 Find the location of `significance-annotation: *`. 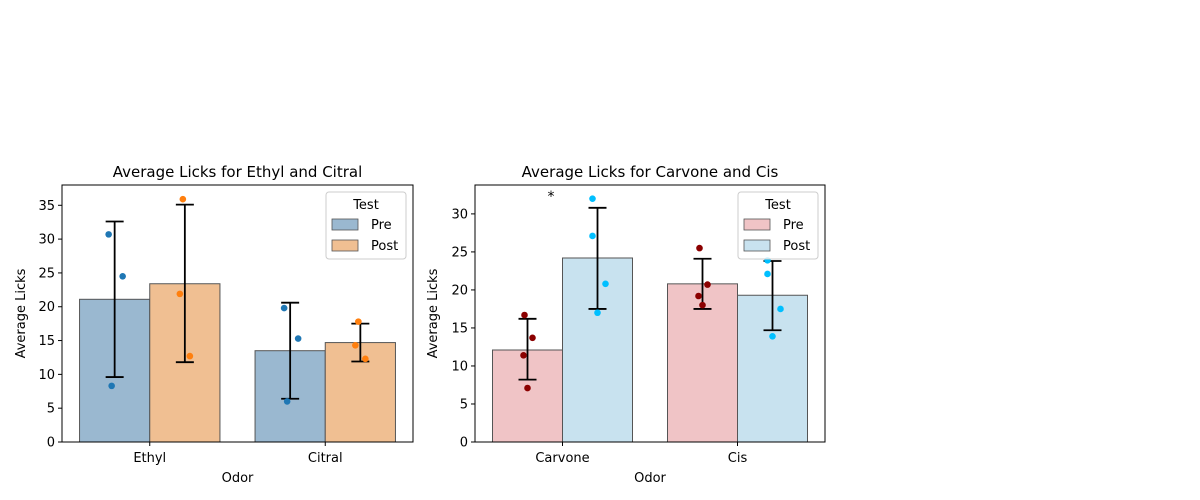

significance-annotation: * is located at coordinates (551, 197).